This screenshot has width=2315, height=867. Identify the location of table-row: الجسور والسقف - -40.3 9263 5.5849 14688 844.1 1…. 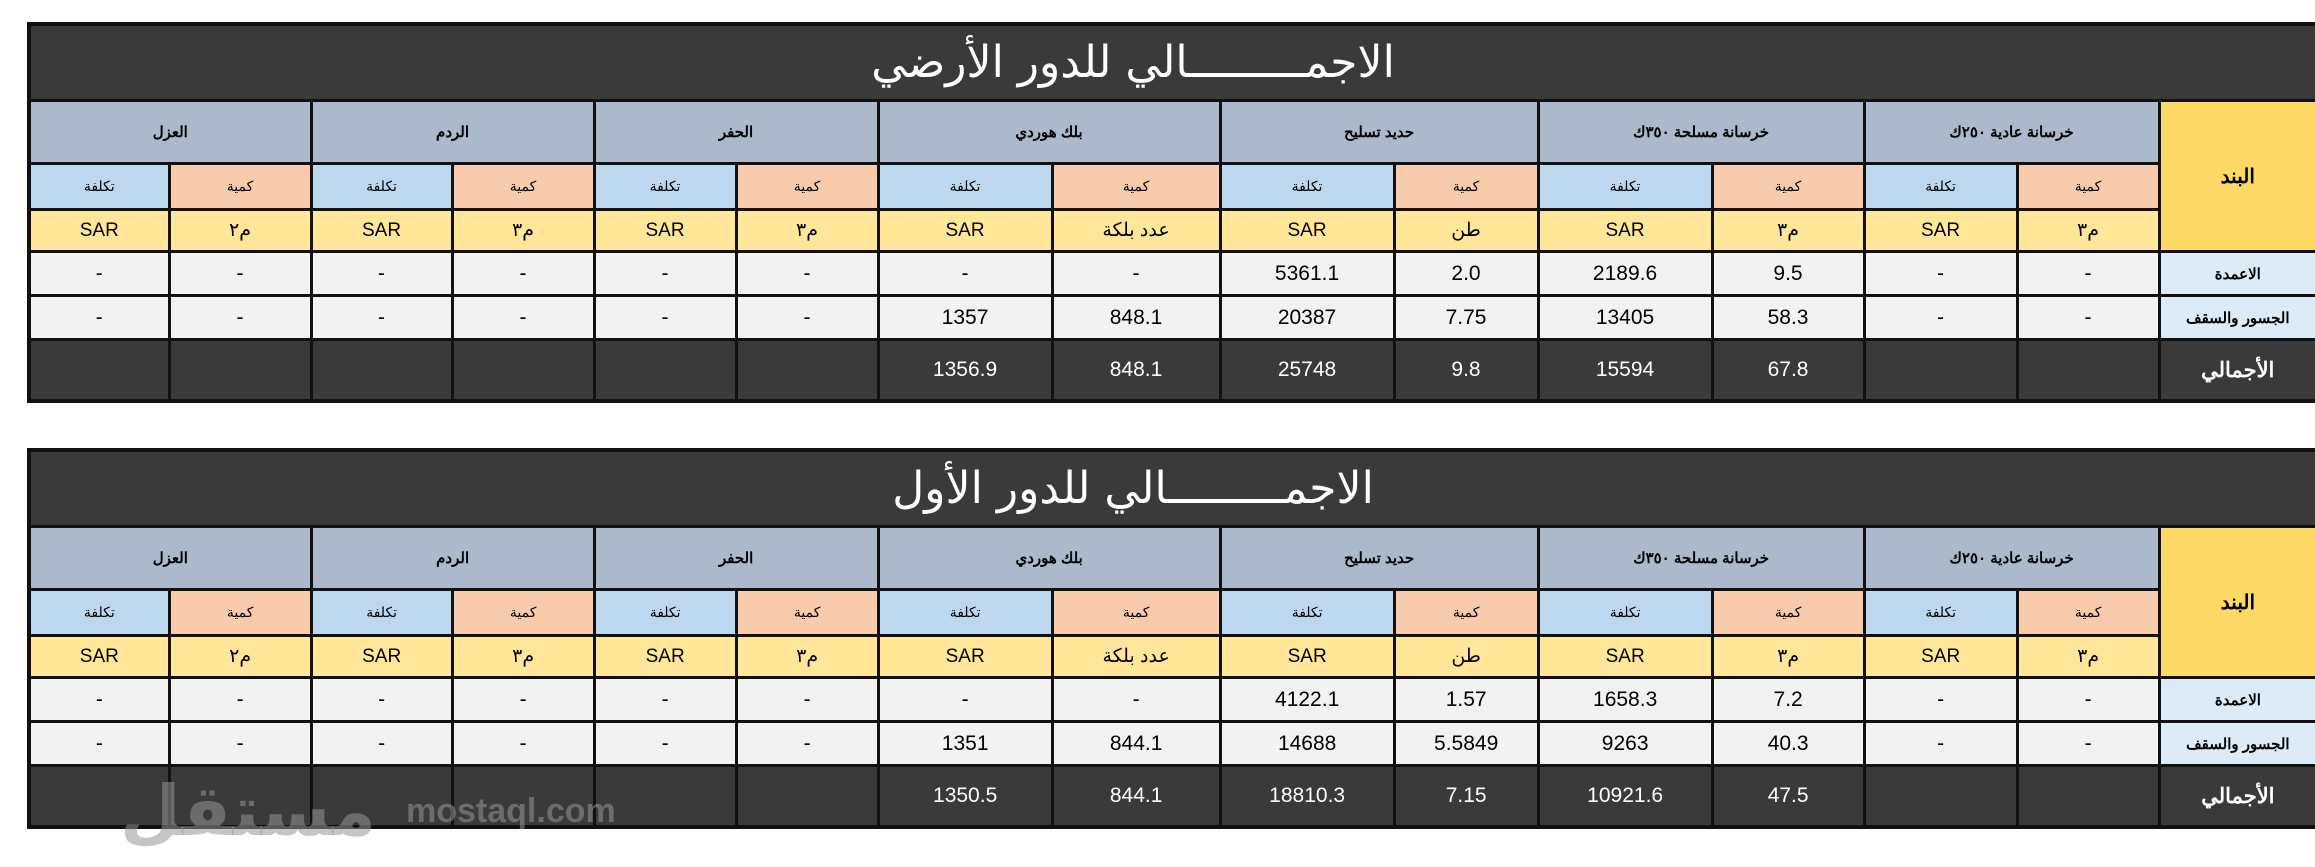
(1171, 743).